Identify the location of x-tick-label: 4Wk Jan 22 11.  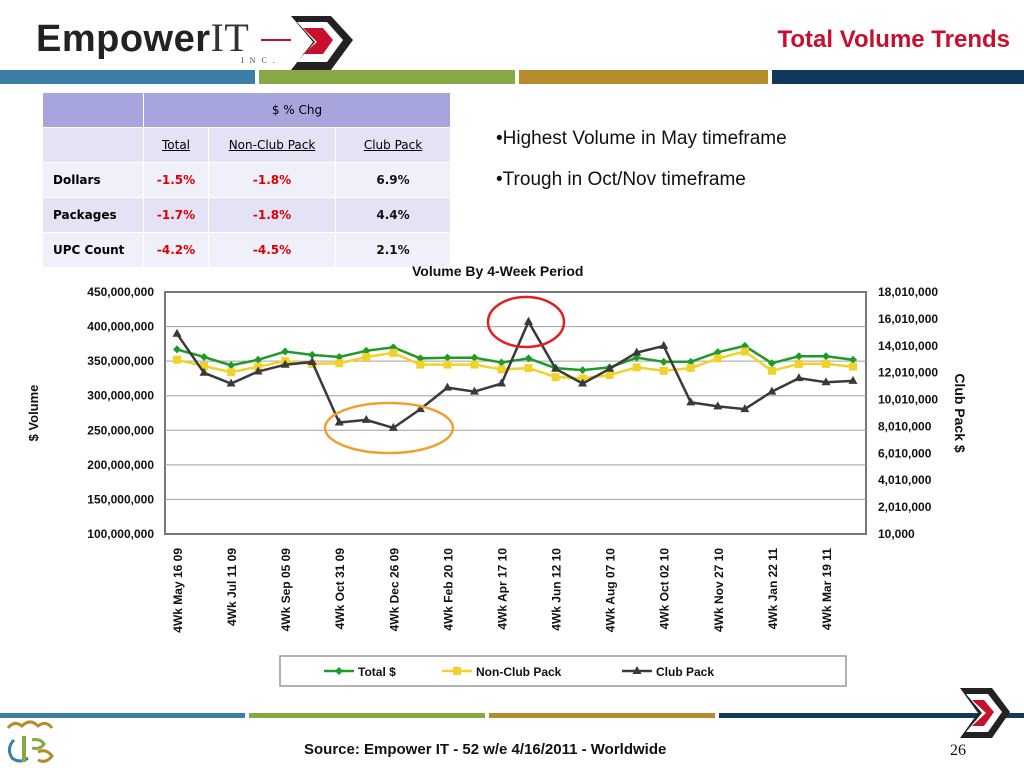
(773, 589).